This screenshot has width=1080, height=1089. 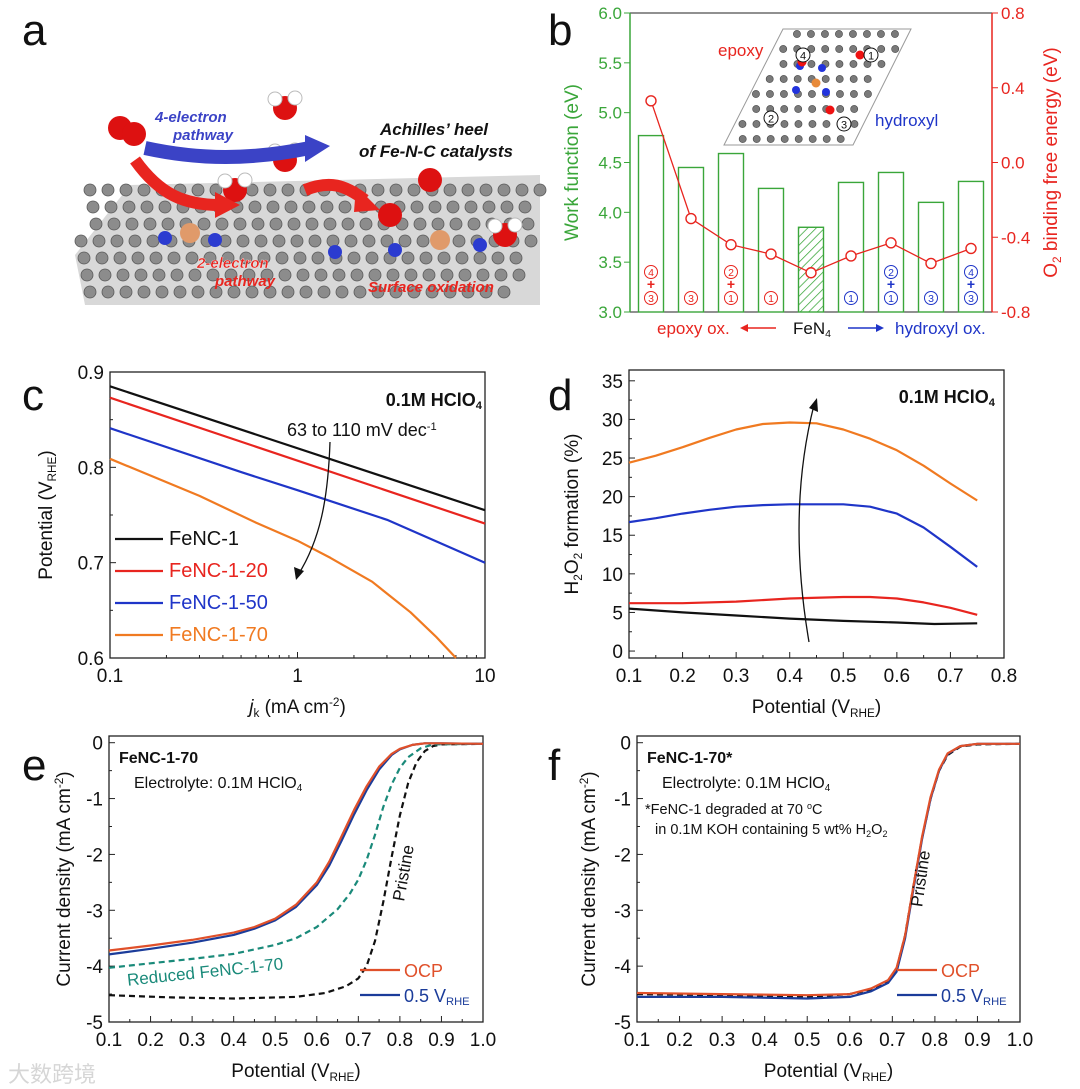 I want to click on x-tick-label: 0.6, so click(x=850, y=1040).